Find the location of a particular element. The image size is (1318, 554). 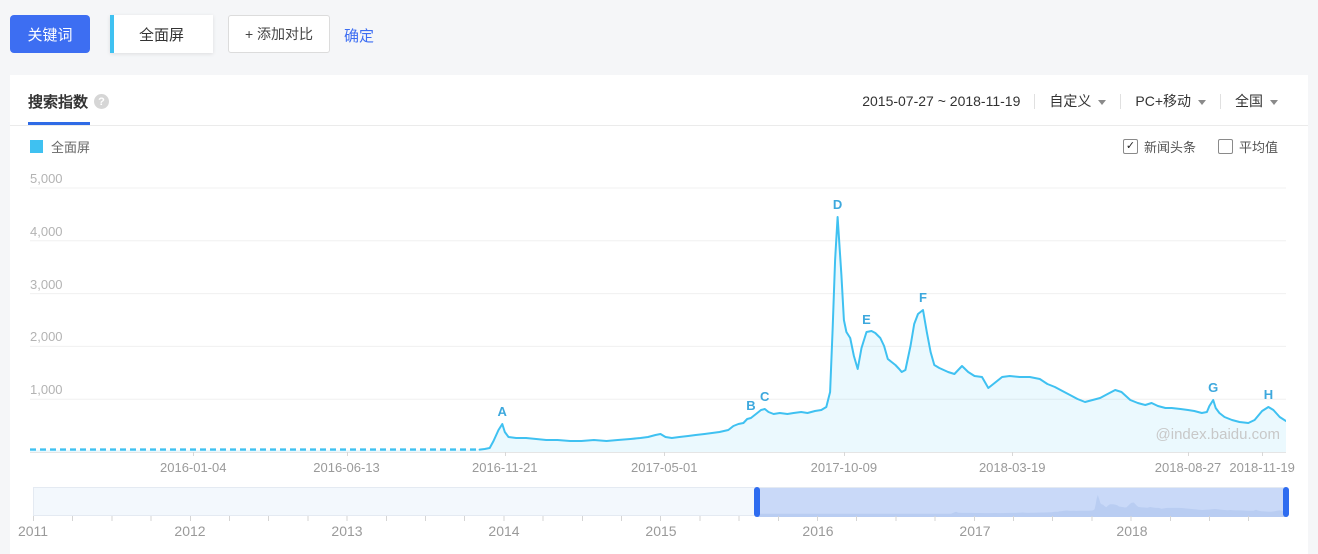

platform-label: PC+移动 is located at coordinates (1163, 101).